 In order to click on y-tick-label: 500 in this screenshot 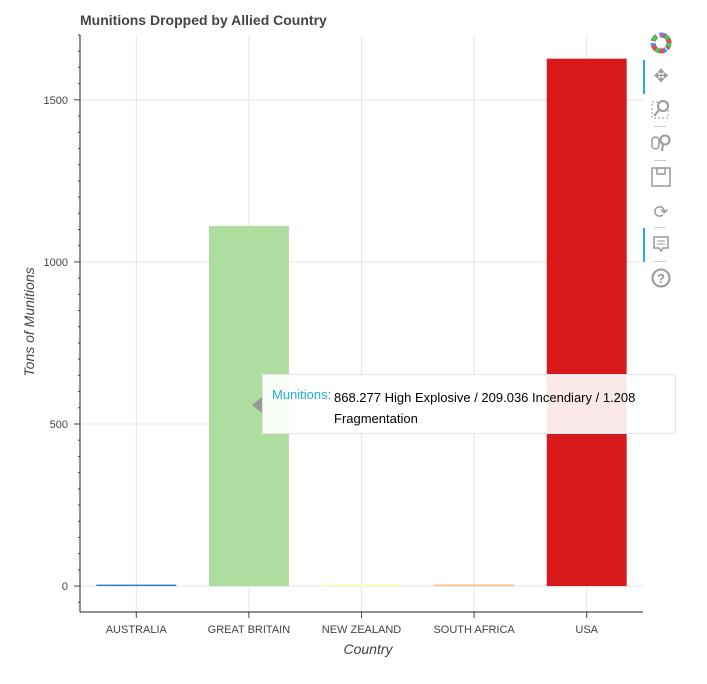, I will do `click(59, 425)`.